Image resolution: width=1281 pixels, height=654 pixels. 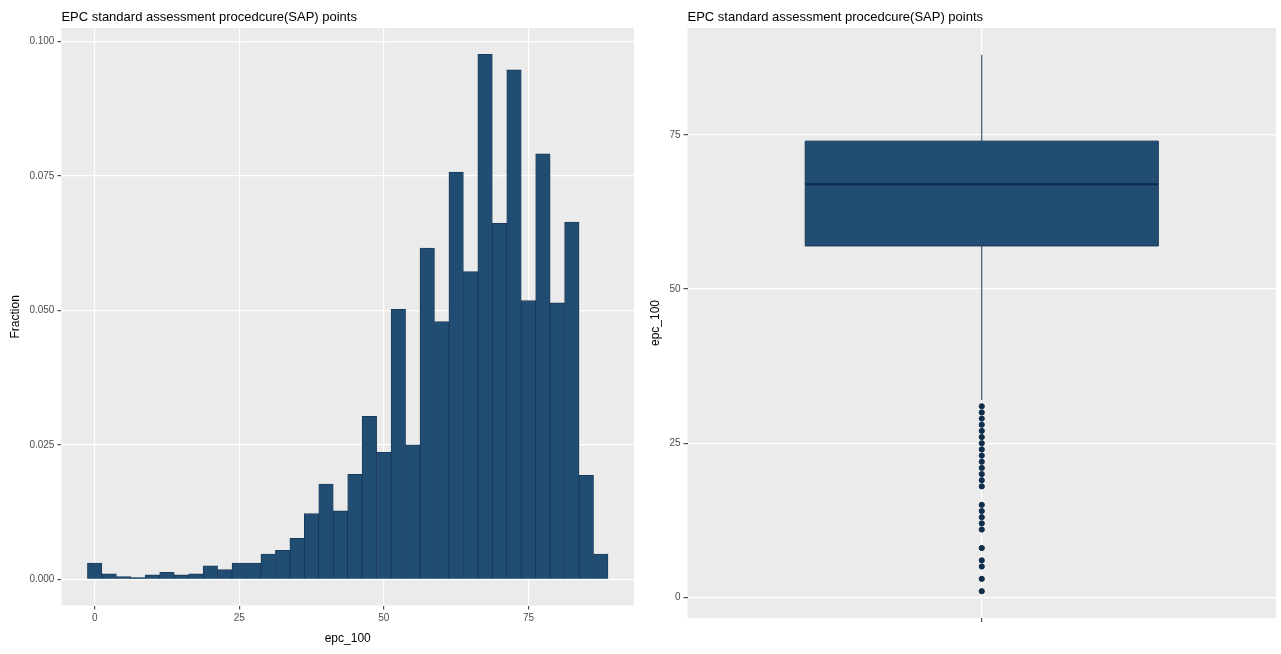 What do you see at coordinates (528, 618) in the screenshot?
I see `x-tick-label: 75` at bounding box center [528, 618].